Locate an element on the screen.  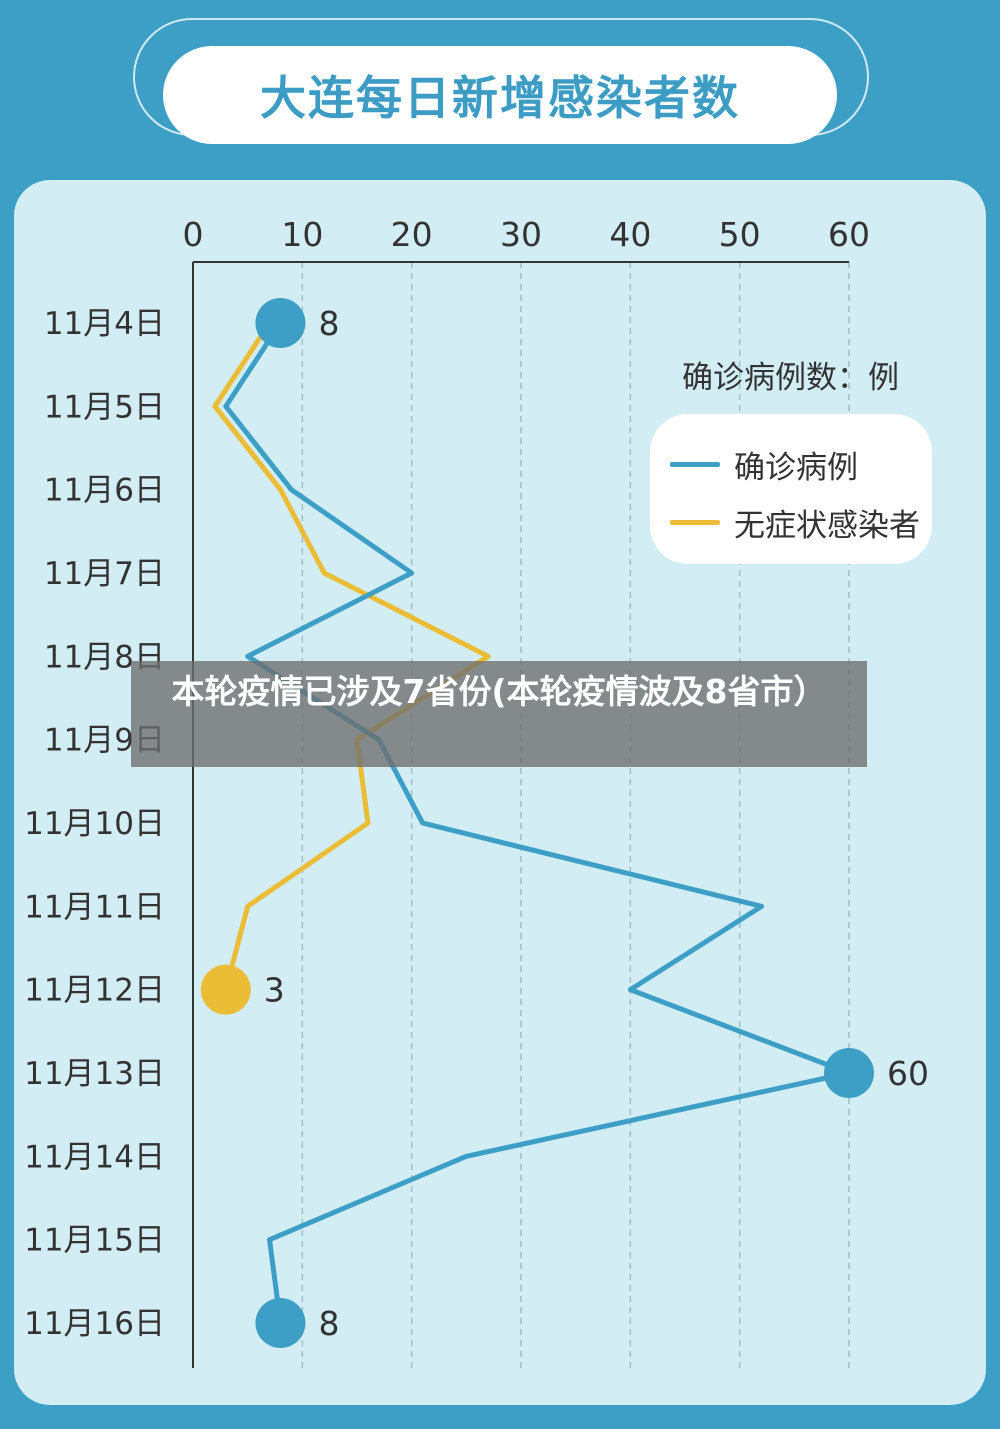
legend-item-confirmed: 确诊病例 is located at coordinates (764, 464).